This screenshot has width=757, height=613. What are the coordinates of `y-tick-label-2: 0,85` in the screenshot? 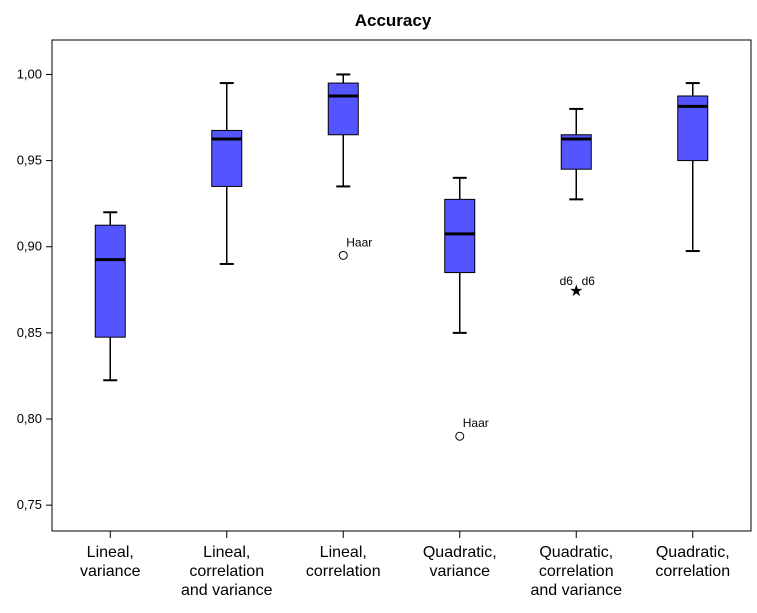 It's located at (29, 332).